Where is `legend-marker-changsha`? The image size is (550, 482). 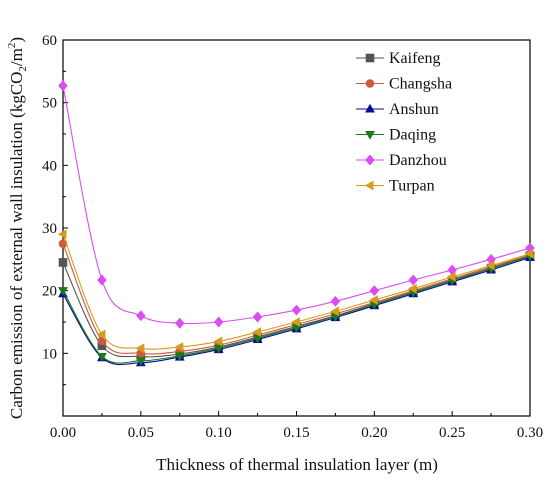 legend-marker-changsha is located at coordinates (370, 83).